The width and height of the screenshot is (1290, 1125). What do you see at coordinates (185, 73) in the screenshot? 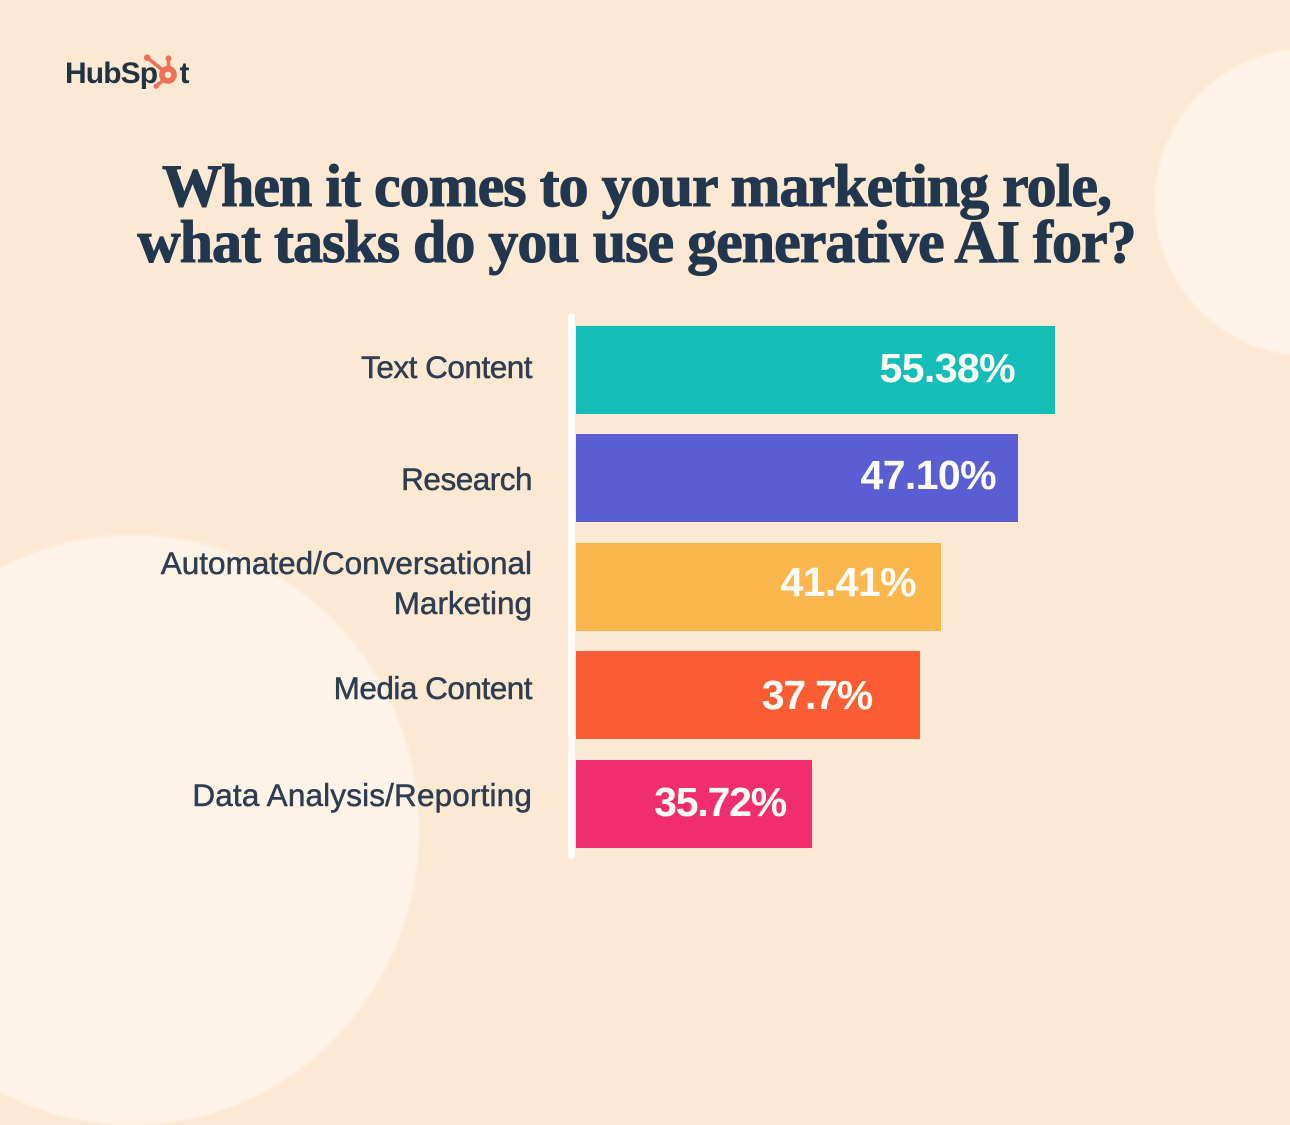
I see `svg-text: t` at bounding box center [185, 73].